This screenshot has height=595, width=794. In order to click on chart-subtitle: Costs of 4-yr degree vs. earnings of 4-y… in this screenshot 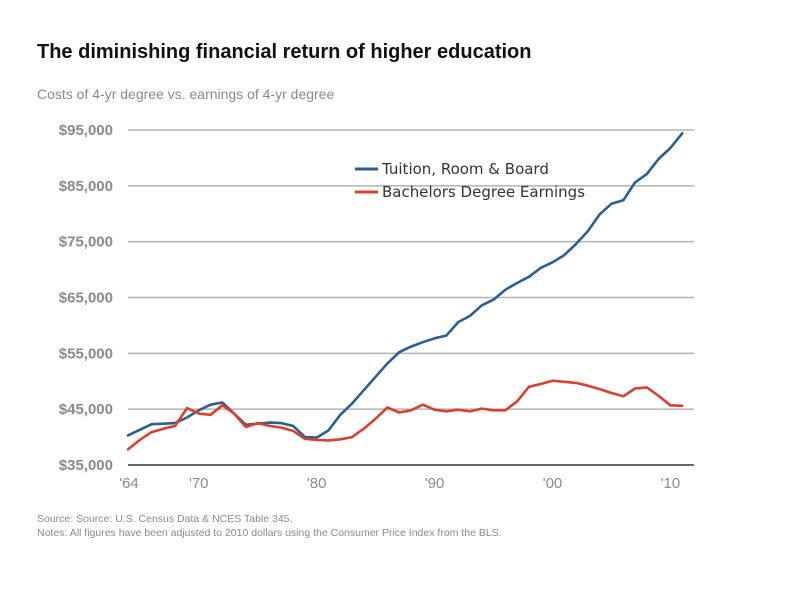, I will do `click(186, 94)`.